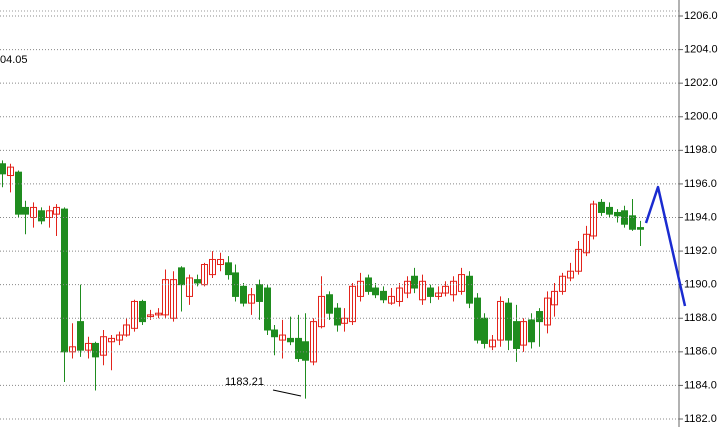 The image size is (722, 427). Describe the element at coordinates (700, 251) in the screenshot. I see `y-tick-label: 1192.0` at that location.